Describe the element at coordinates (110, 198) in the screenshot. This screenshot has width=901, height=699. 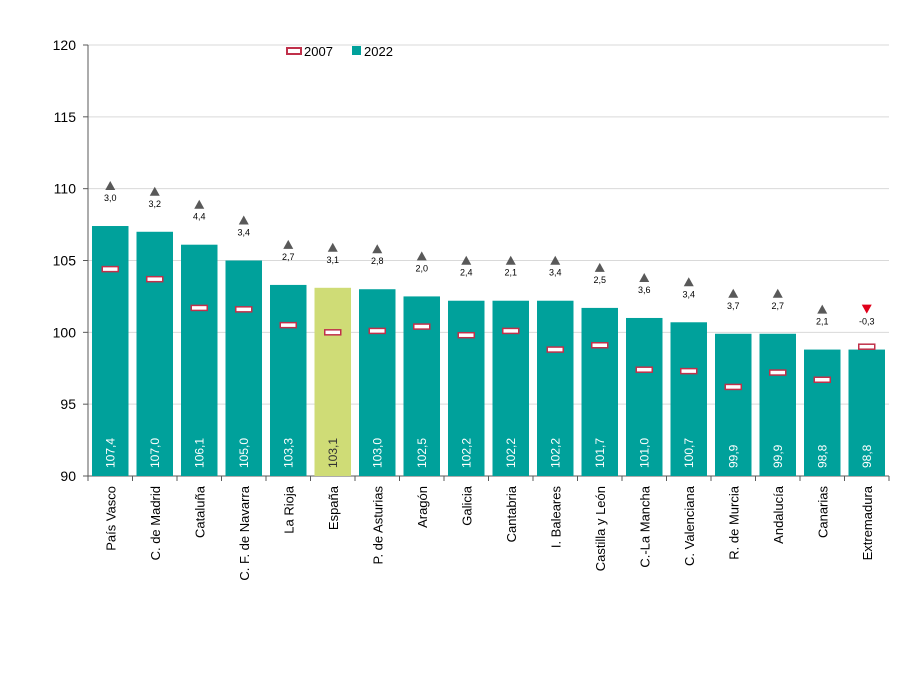
I see `change-label: 3,0` at that location.